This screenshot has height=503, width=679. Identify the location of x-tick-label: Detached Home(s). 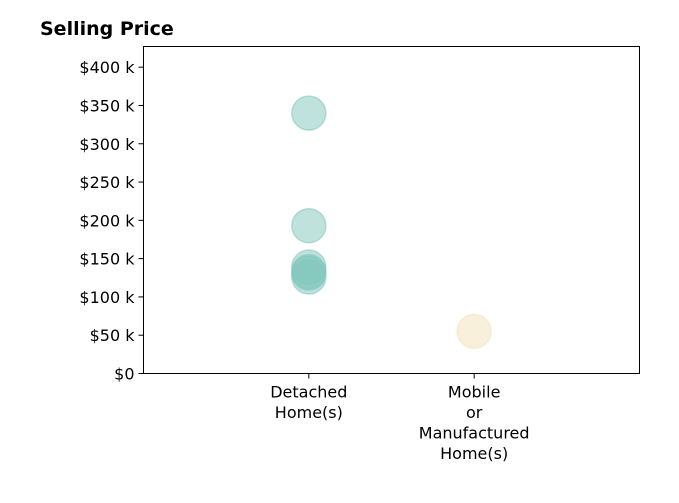
(308, 403).